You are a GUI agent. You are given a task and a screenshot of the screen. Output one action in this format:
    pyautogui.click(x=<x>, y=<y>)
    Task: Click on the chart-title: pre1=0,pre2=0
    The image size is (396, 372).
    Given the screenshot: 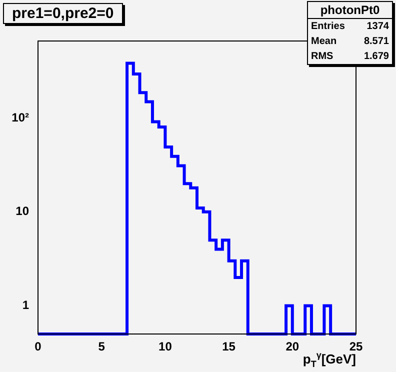 What is the action you would take?
    pyautogui.click(x=63, y=13)
    